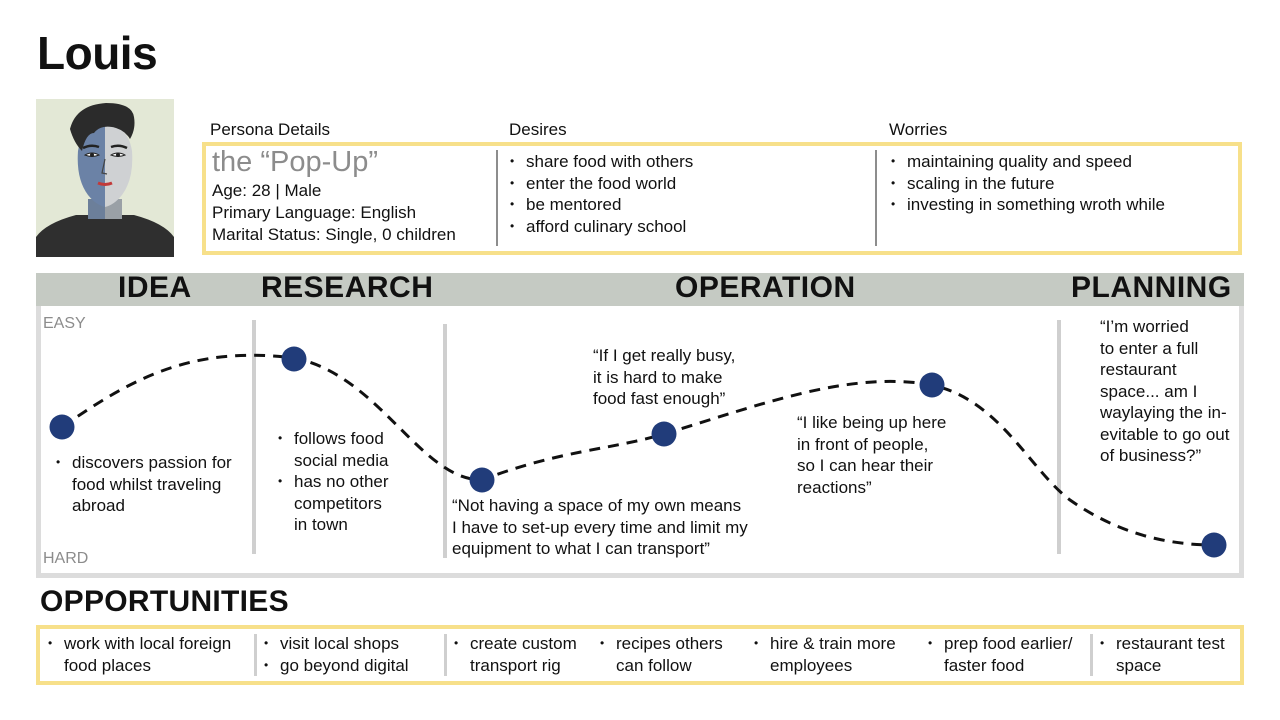 This screenshot has width=1280, height=720. I want to click on opportunity-line: prep food earlier/, so click(1008, 643).